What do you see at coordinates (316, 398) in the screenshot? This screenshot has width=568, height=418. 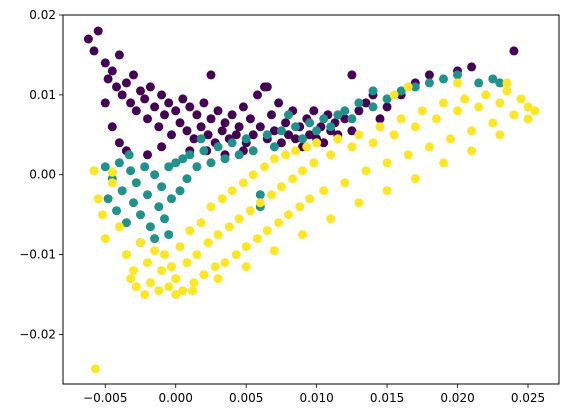 I see `x-tick-label: 0.010` at bounding box center [316, 398].